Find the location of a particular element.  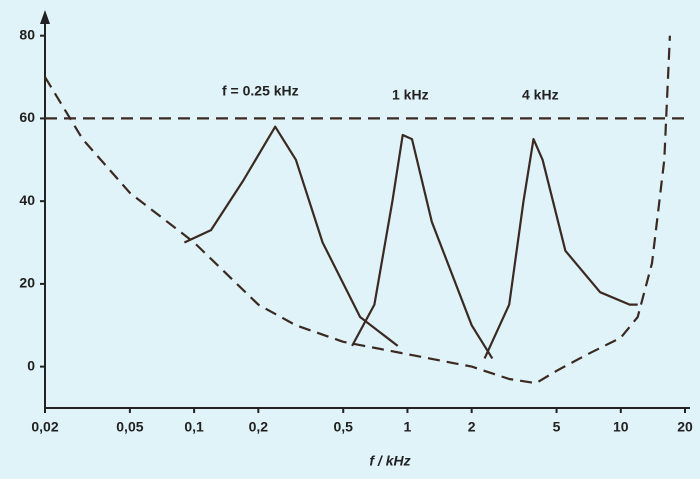

y-tick-label: 20 is located at coordinates (27, 283).